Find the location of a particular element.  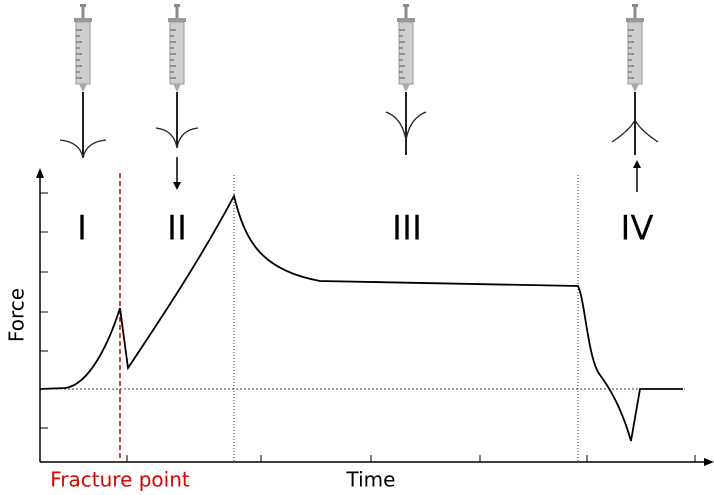

phase-label: III is located at coordinates (407, 229).